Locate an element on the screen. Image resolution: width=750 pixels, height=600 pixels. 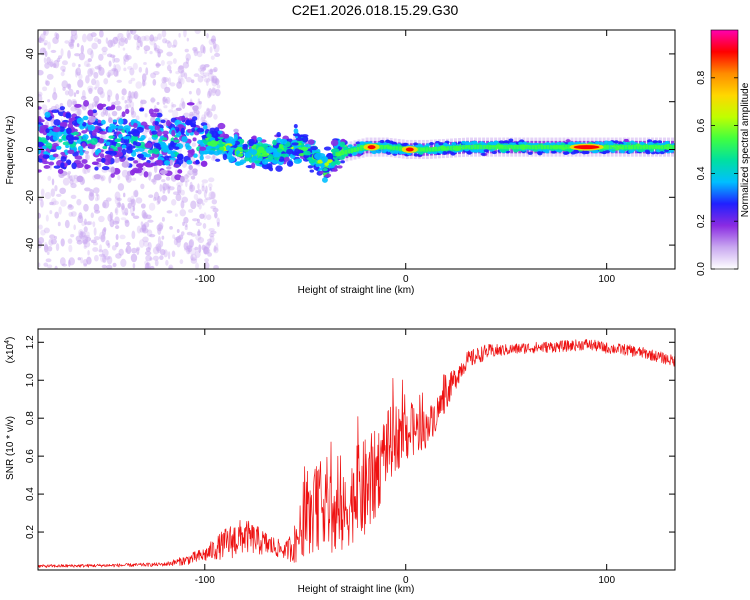
snr-xtick-label: 0 is located at coordinates (406, 580).